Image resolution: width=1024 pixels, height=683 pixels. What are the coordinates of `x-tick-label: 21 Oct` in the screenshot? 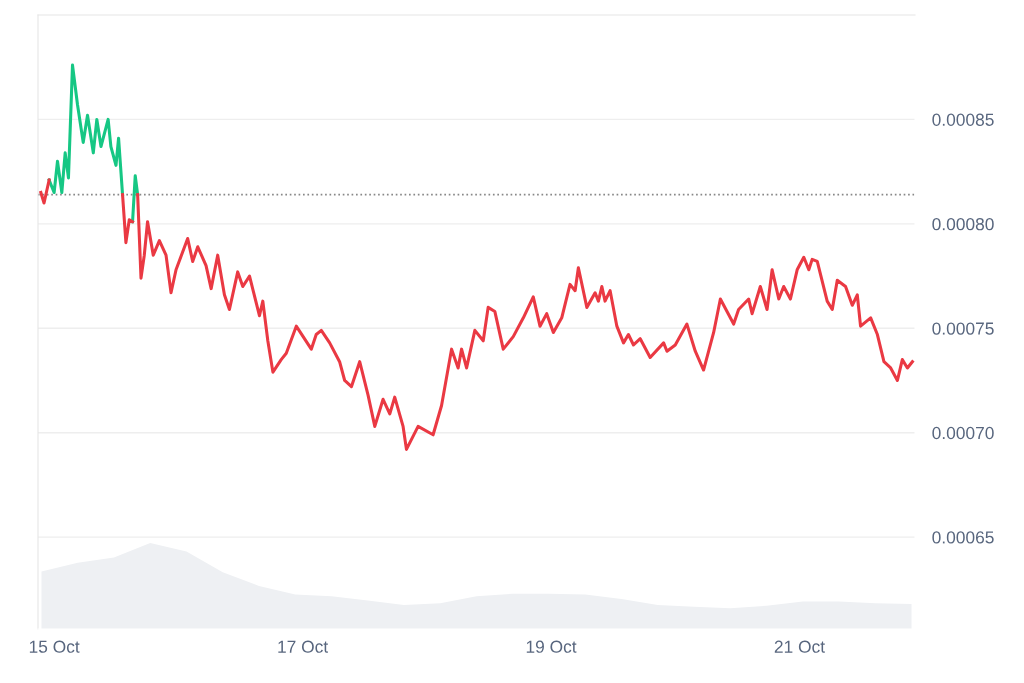 It's located at (799, 646).